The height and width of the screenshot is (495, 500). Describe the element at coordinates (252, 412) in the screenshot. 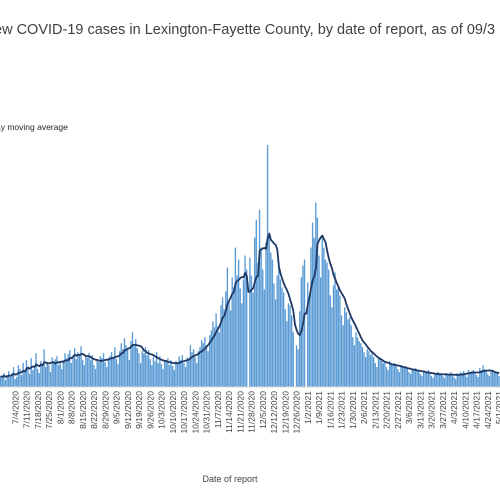

I see `x-tick-label: 11/28/2020` at that location.